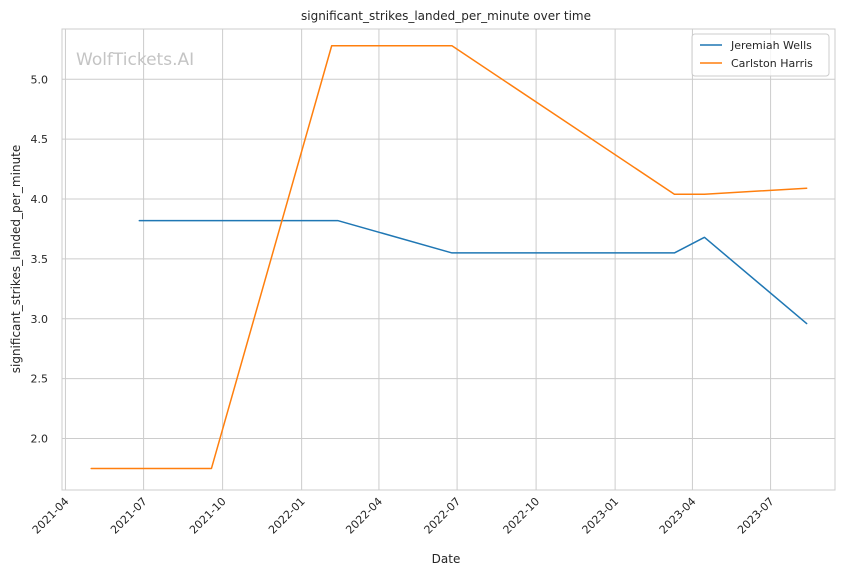 The height and width of the screenshot is (575, 844). Describe the element at coordinates (772, 63) in the screenshot. I see `legend-label-carlston-harris: Carlston Harris` at that location.